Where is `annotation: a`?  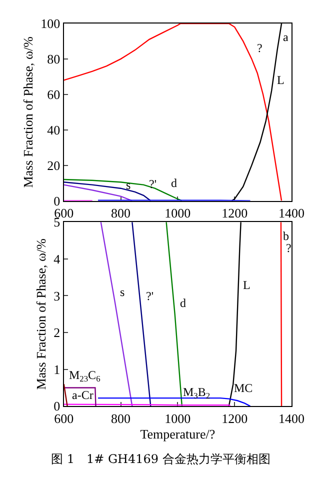 annotation: a is located at coordinates (286, 37).